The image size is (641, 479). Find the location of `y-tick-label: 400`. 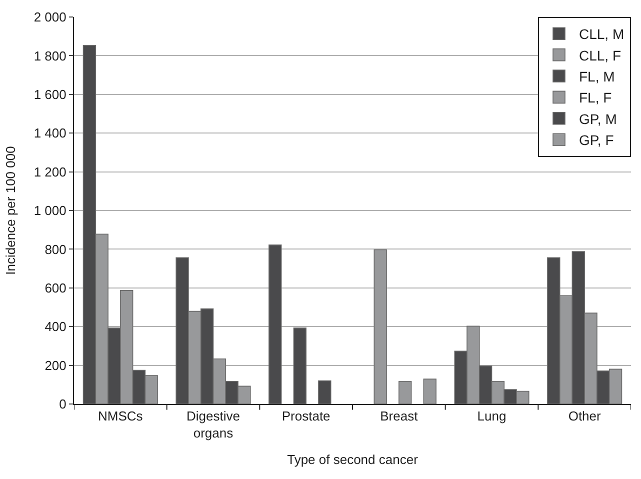

y-tick-label: 400 is located at coordinates (55, 326).